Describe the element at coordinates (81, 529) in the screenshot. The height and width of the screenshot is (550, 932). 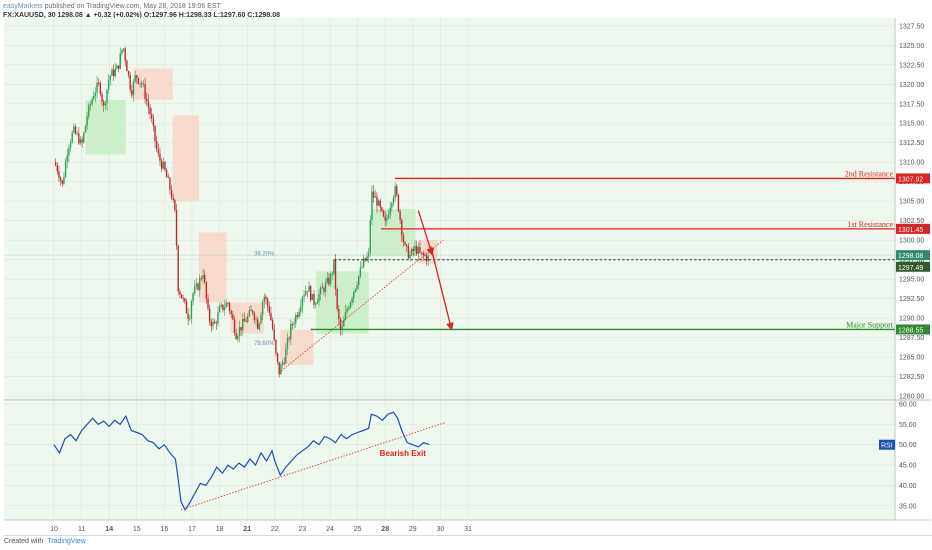
I see `time-tick-label: 11` at that location.